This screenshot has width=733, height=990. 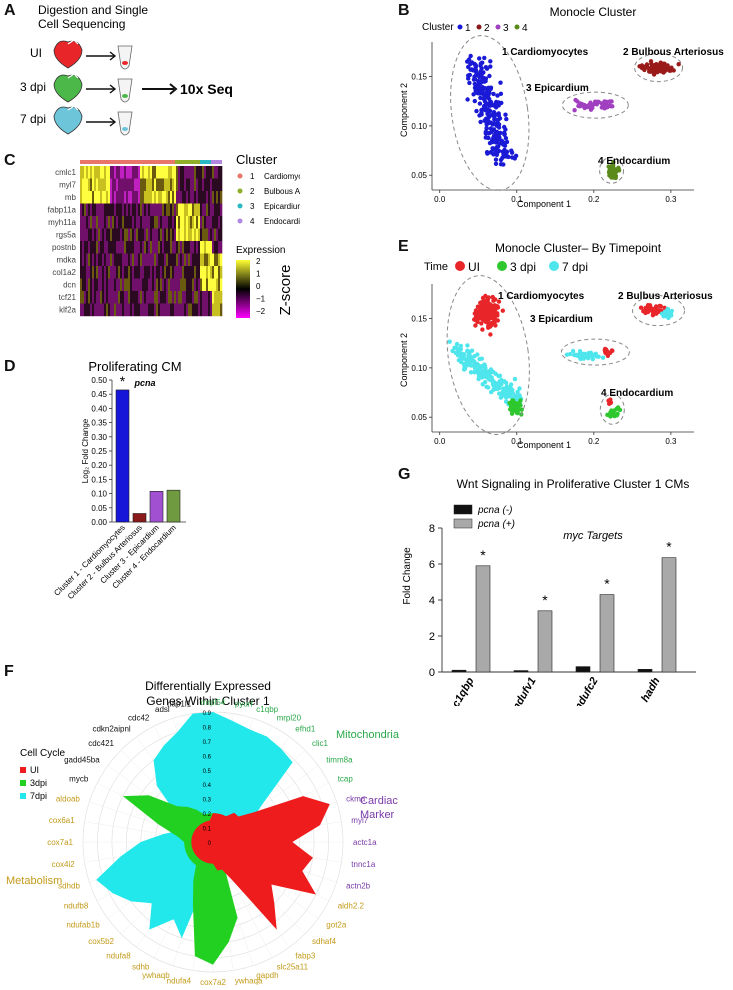 What do you see at coordinates (438, 27) in the screenshot?
I see `chart-b-legend-title: Cluster` at bounding box center [438, 27].